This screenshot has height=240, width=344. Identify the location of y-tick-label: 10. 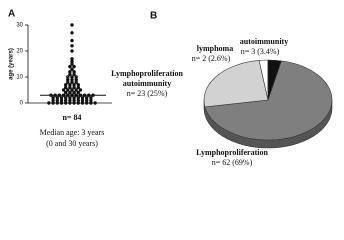
(19, 78).